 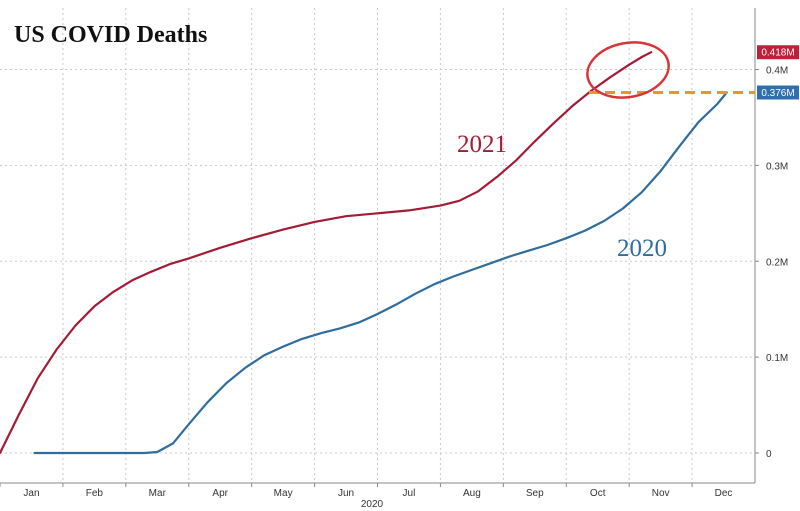 What do you see at coordinates (598, 493) in the screenshot?
I see `x-tick-label: Oct` at bounding box center [598, 493].